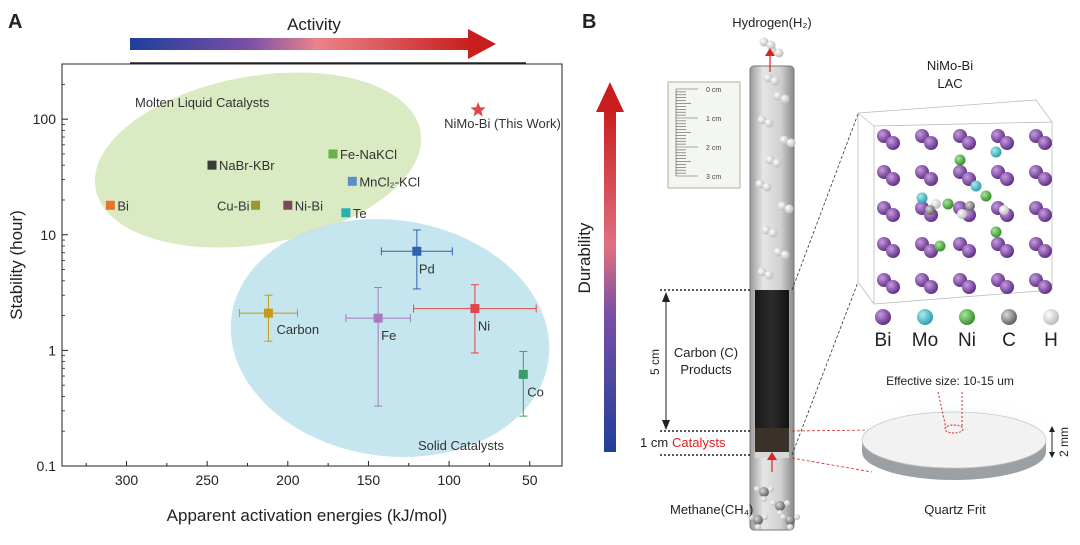 The height and width of the screenshot is (545, 1080). What do you see at coordinates (883, 340) in the screenshot?
I see `legend-label: Bi` at bounding box center [883, 340].